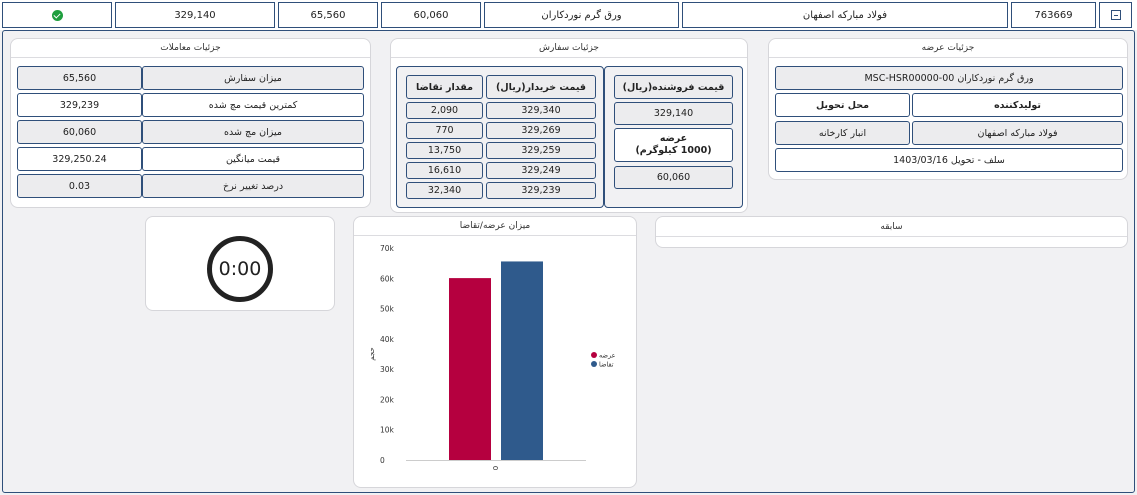  I want to click on trade-label: میزان مچ شده, so click(253, 132).